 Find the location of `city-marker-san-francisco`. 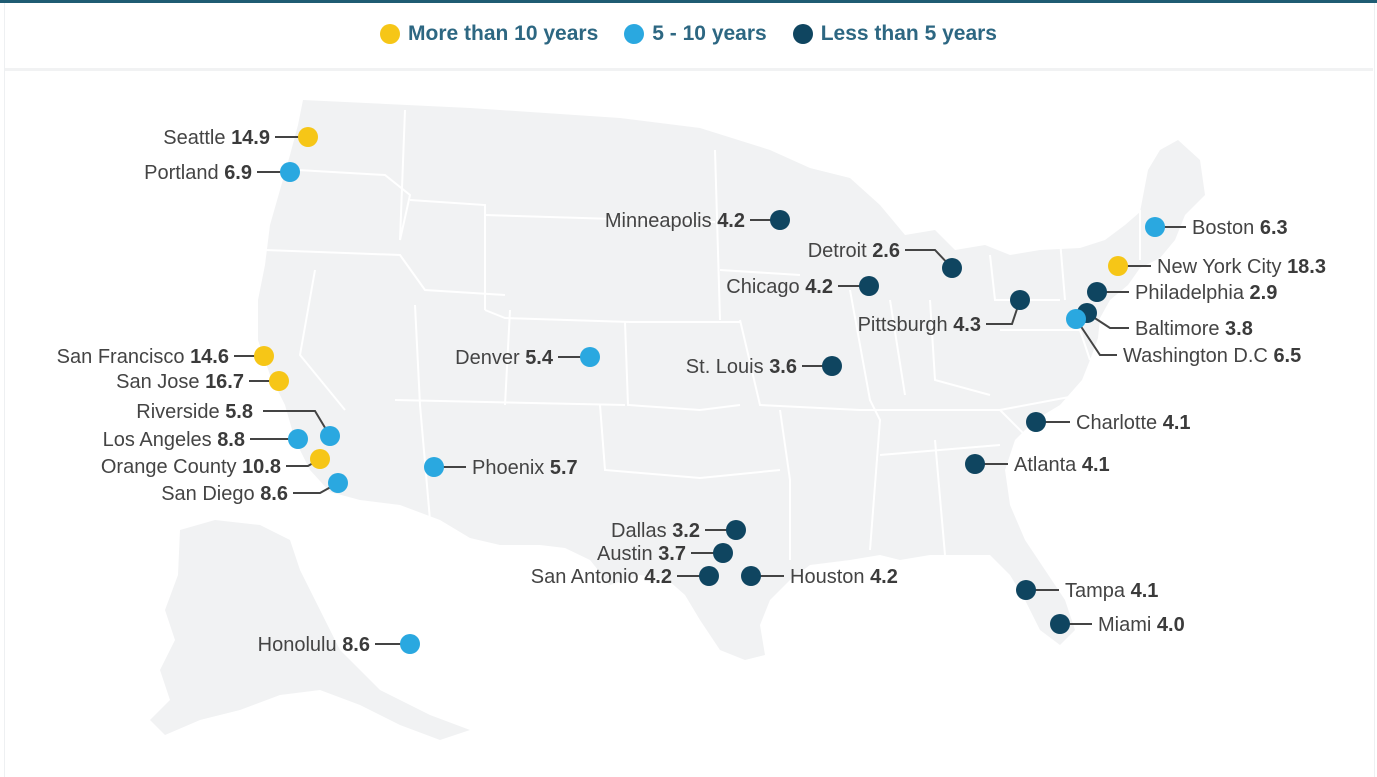

city-marker-san-francisco is located at coordinates (264, 356).